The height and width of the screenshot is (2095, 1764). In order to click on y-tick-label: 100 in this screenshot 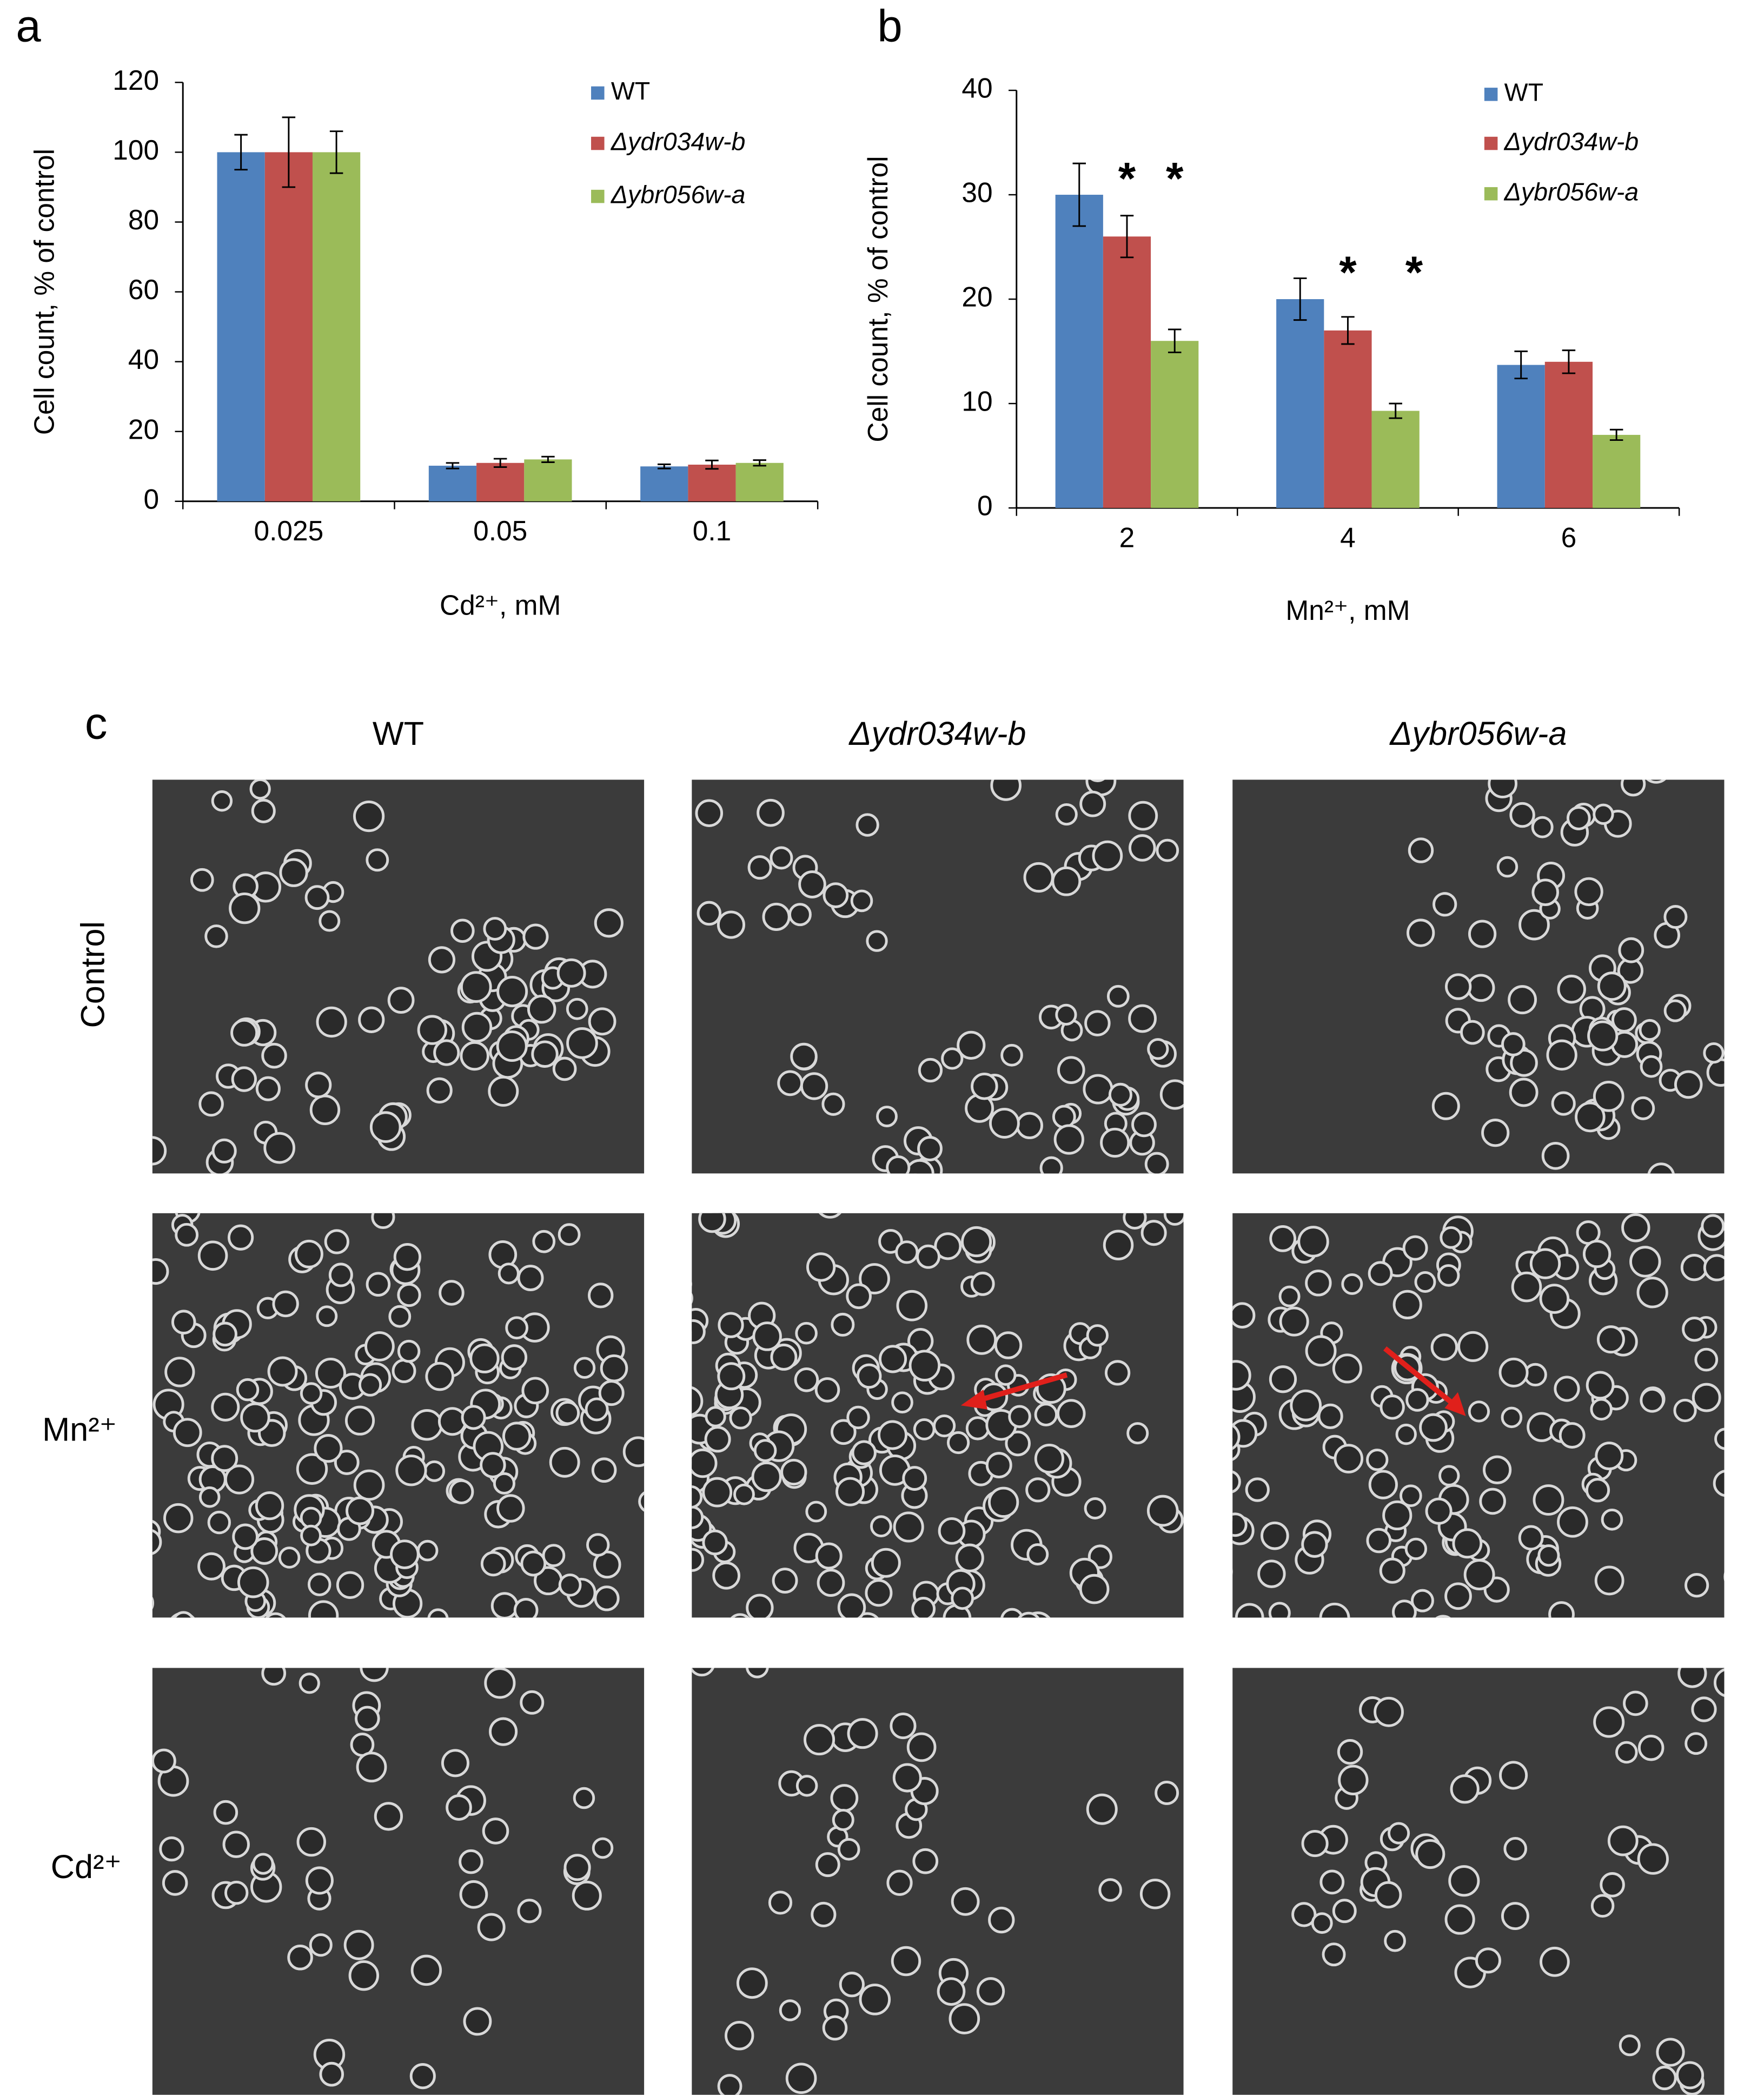, I will do `click(136, 150)`.